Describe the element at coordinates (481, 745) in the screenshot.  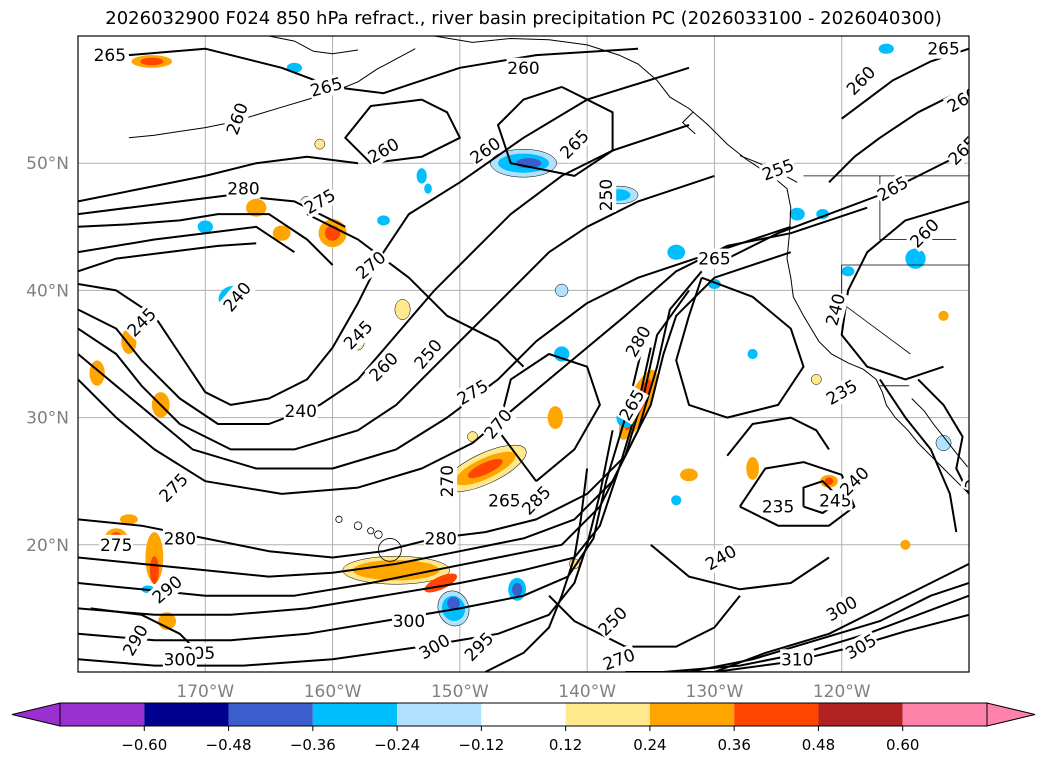
I see `colorbar-tick-label: −0.12` at that location.